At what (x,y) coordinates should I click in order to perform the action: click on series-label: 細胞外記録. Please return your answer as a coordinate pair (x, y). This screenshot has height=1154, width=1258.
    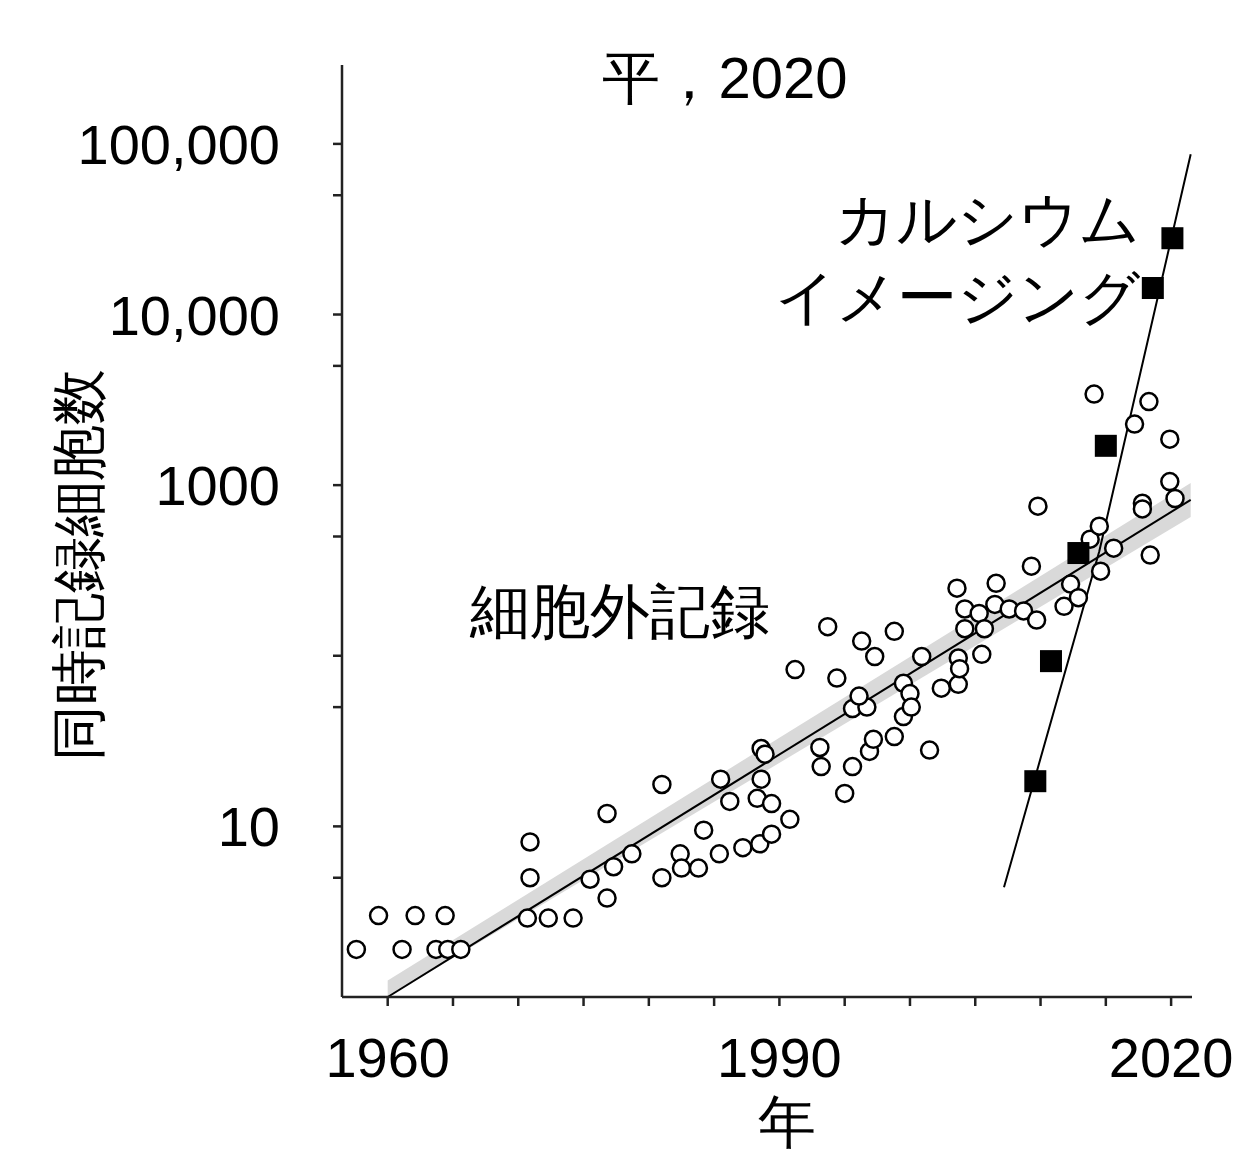
    Looking at the image, I should click on (619, 611).